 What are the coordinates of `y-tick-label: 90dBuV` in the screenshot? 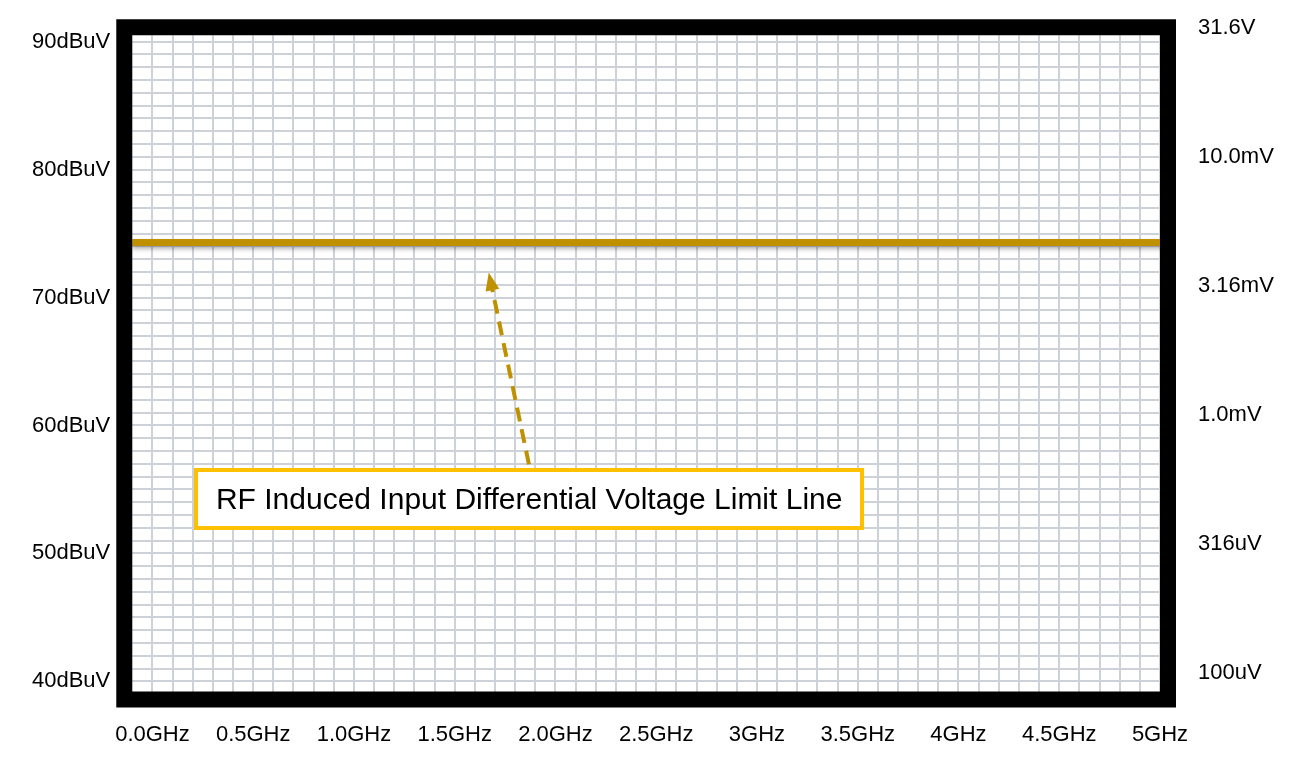 It's located at (71, 40).